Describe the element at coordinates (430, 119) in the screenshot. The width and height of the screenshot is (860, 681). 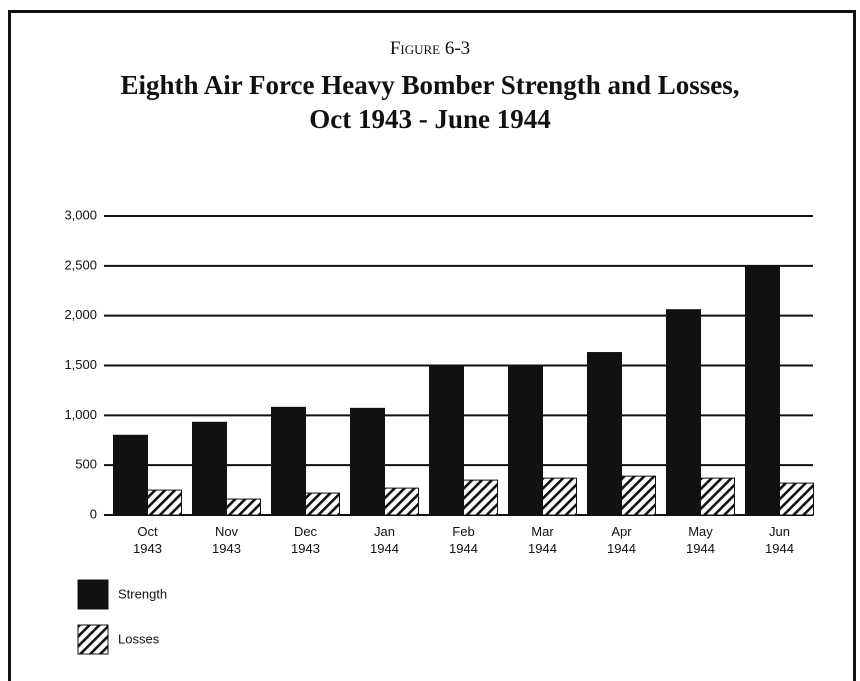
I see `chart-title: Oct 1943 - June 1944` at that location.